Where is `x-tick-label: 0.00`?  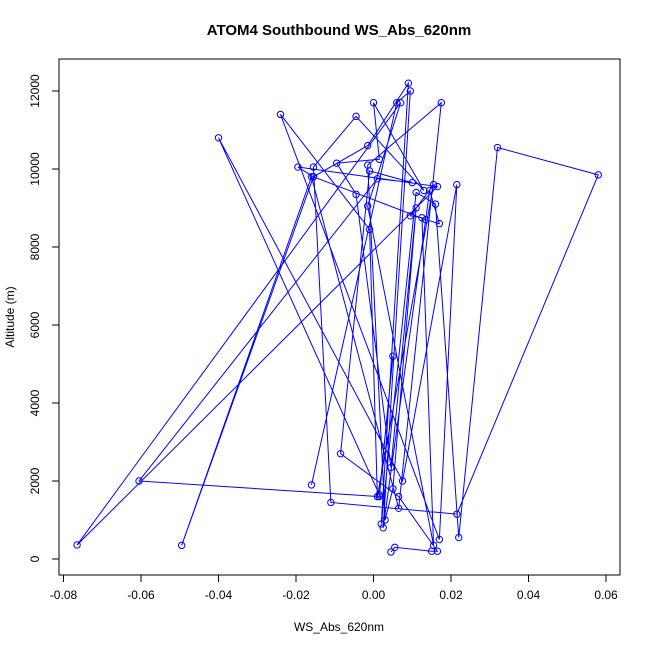 x-tick-label: 0.00 is located at coordinates (374, 595).